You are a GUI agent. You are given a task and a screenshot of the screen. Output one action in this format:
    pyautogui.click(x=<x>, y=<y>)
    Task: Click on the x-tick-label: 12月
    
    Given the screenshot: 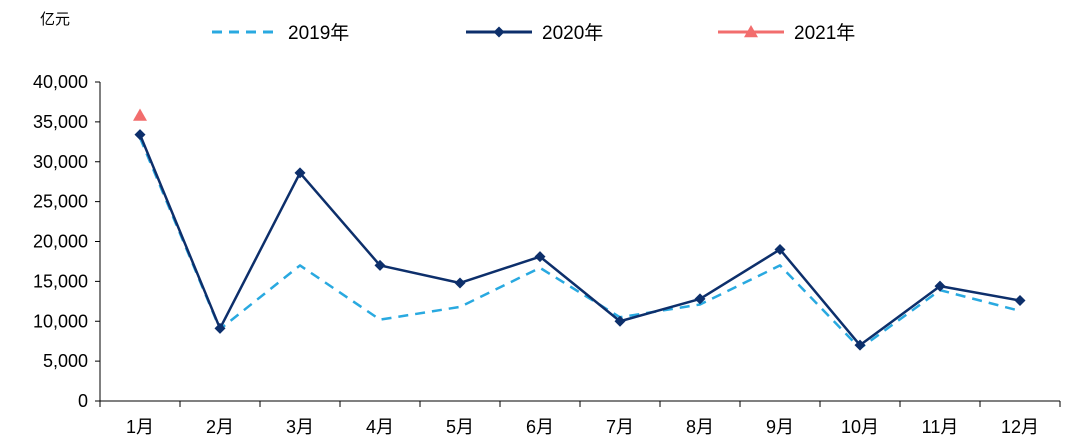 What is the action you would take?
    pyautogui.click(x=1020, y=427)
    